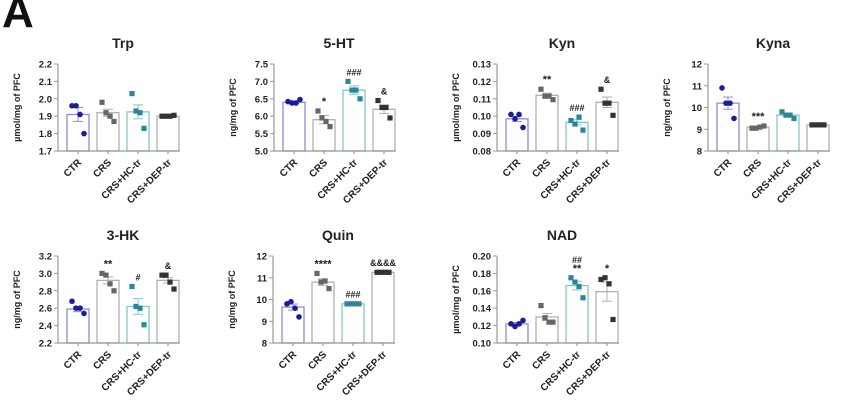  I want to click on y-tick-label: 10, so click(261, 300).